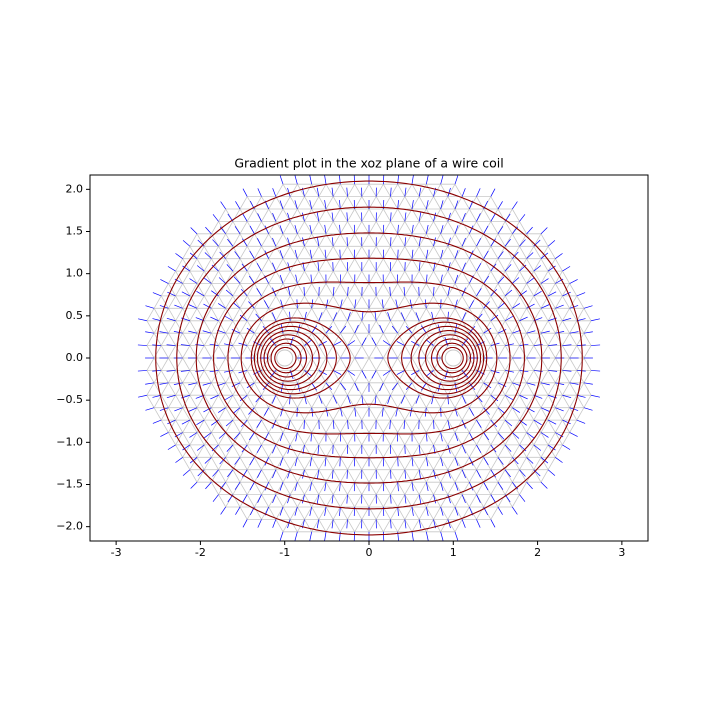 The height and width of the screenshot is (724, 720). Describe the element at coordinates (284, 552) in the screenshot. I see `x-tick-label: -1` at that location.